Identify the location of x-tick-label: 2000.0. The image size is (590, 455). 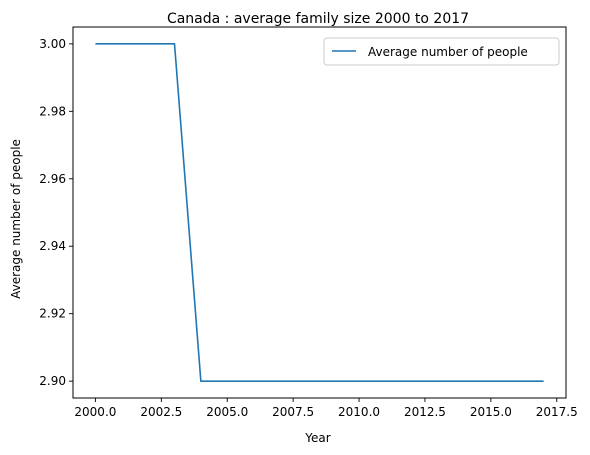
(95, 412).